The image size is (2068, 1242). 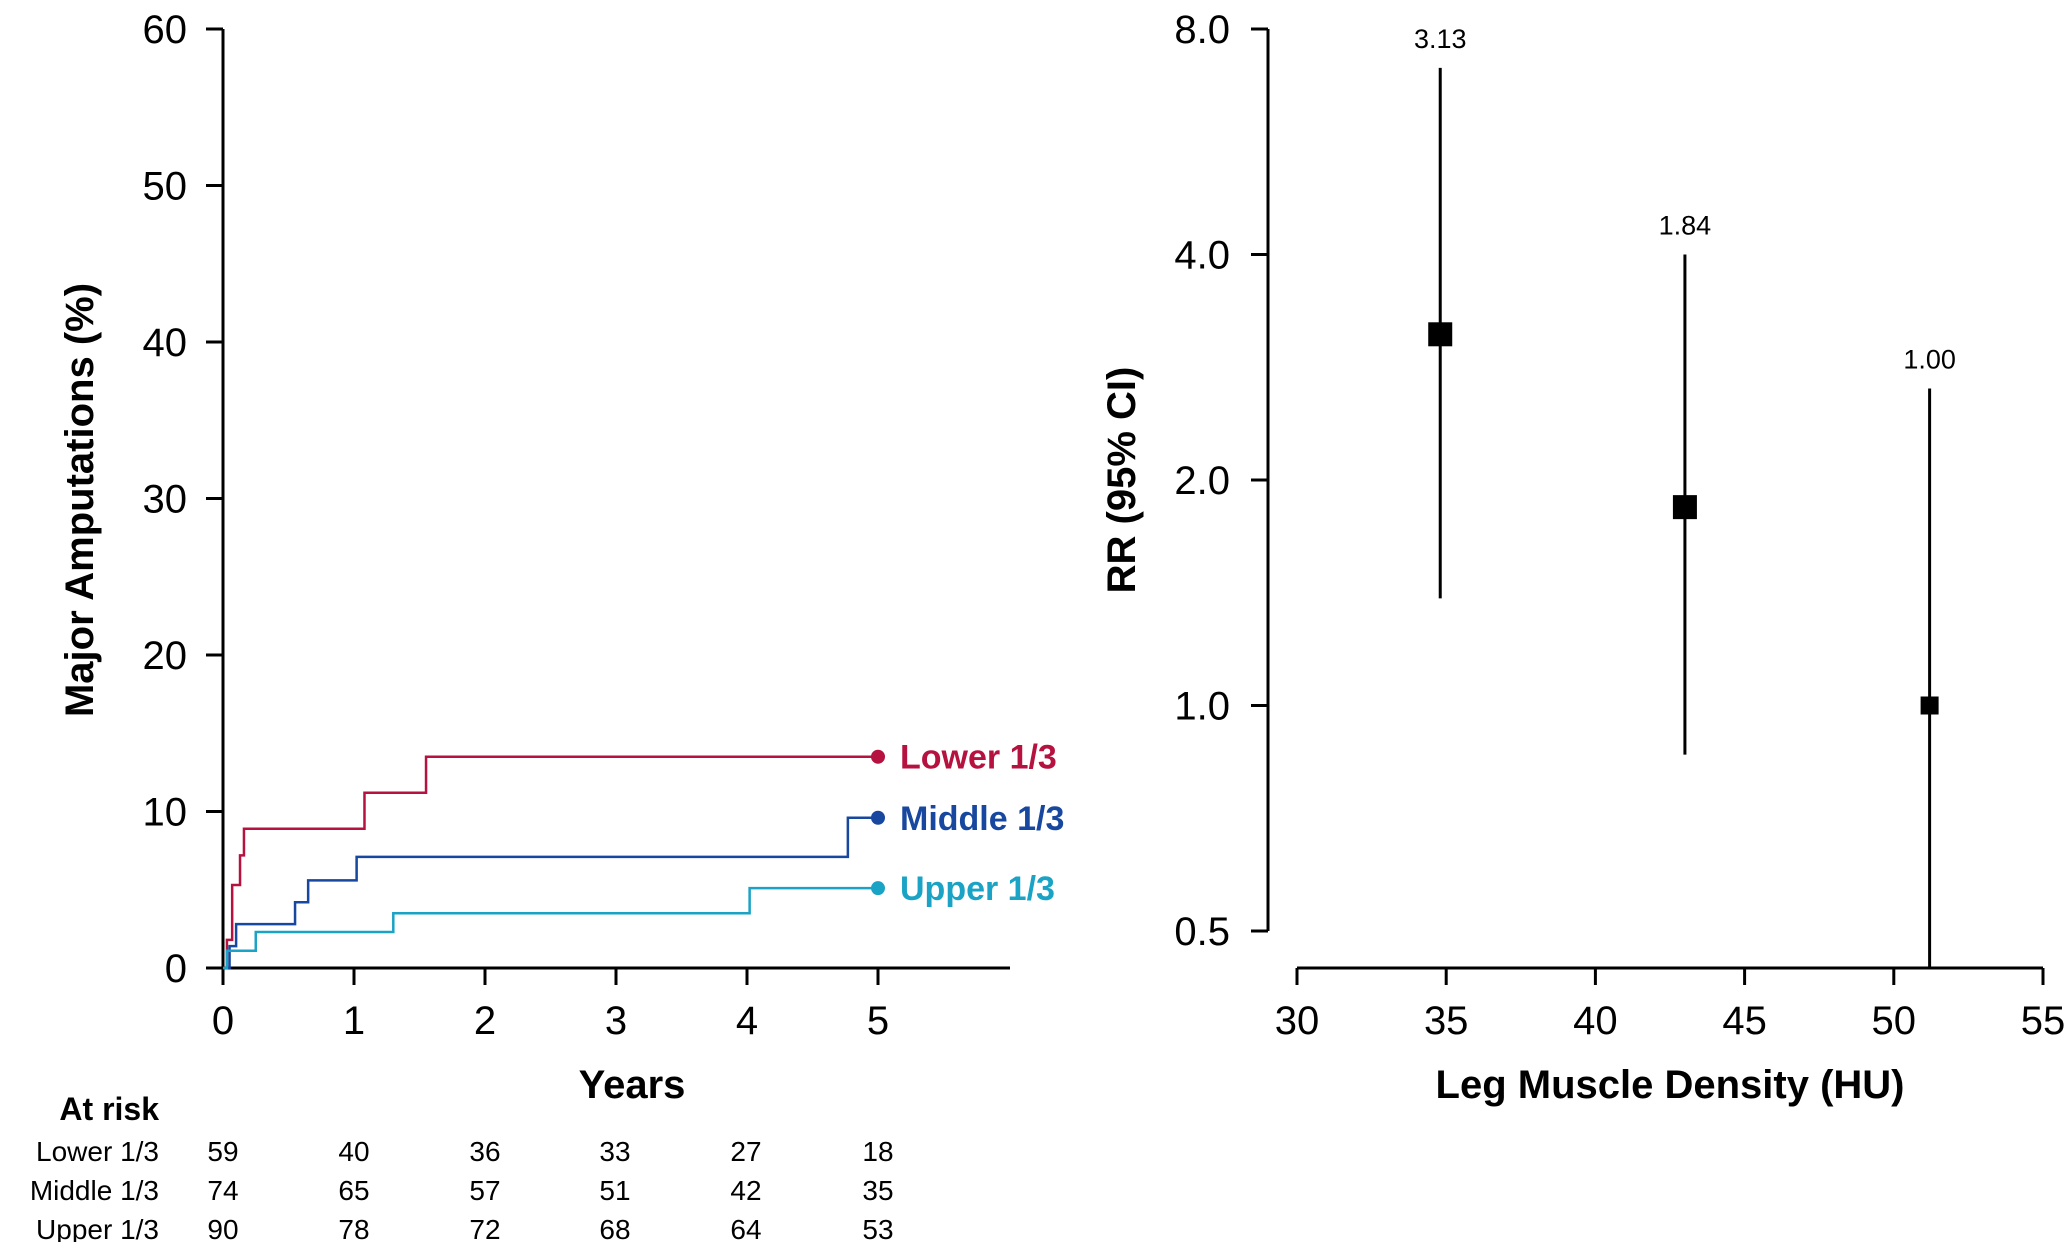 What do you see at coordinates (1929, 359) in the screenshot?
I see `rr-point-label: 1.00` at bounding box center [1929, 359].